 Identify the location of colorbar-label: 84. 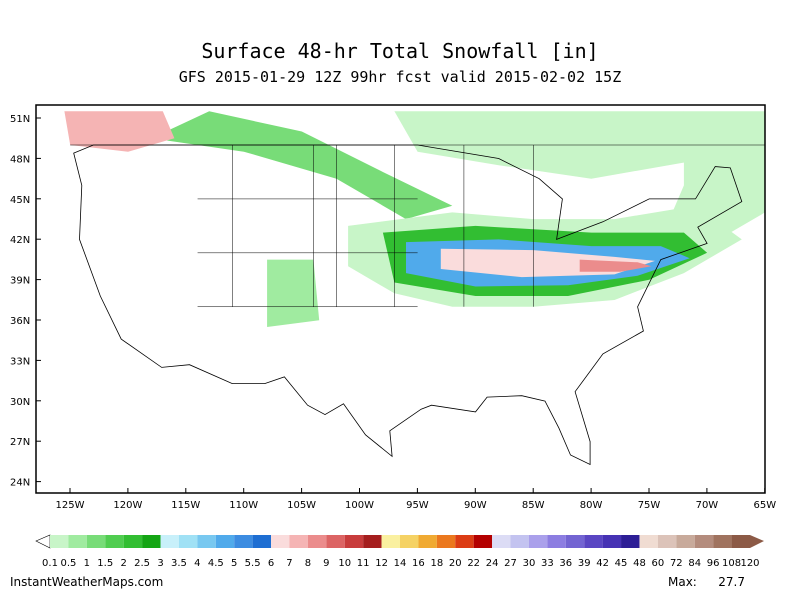
(694, 563).